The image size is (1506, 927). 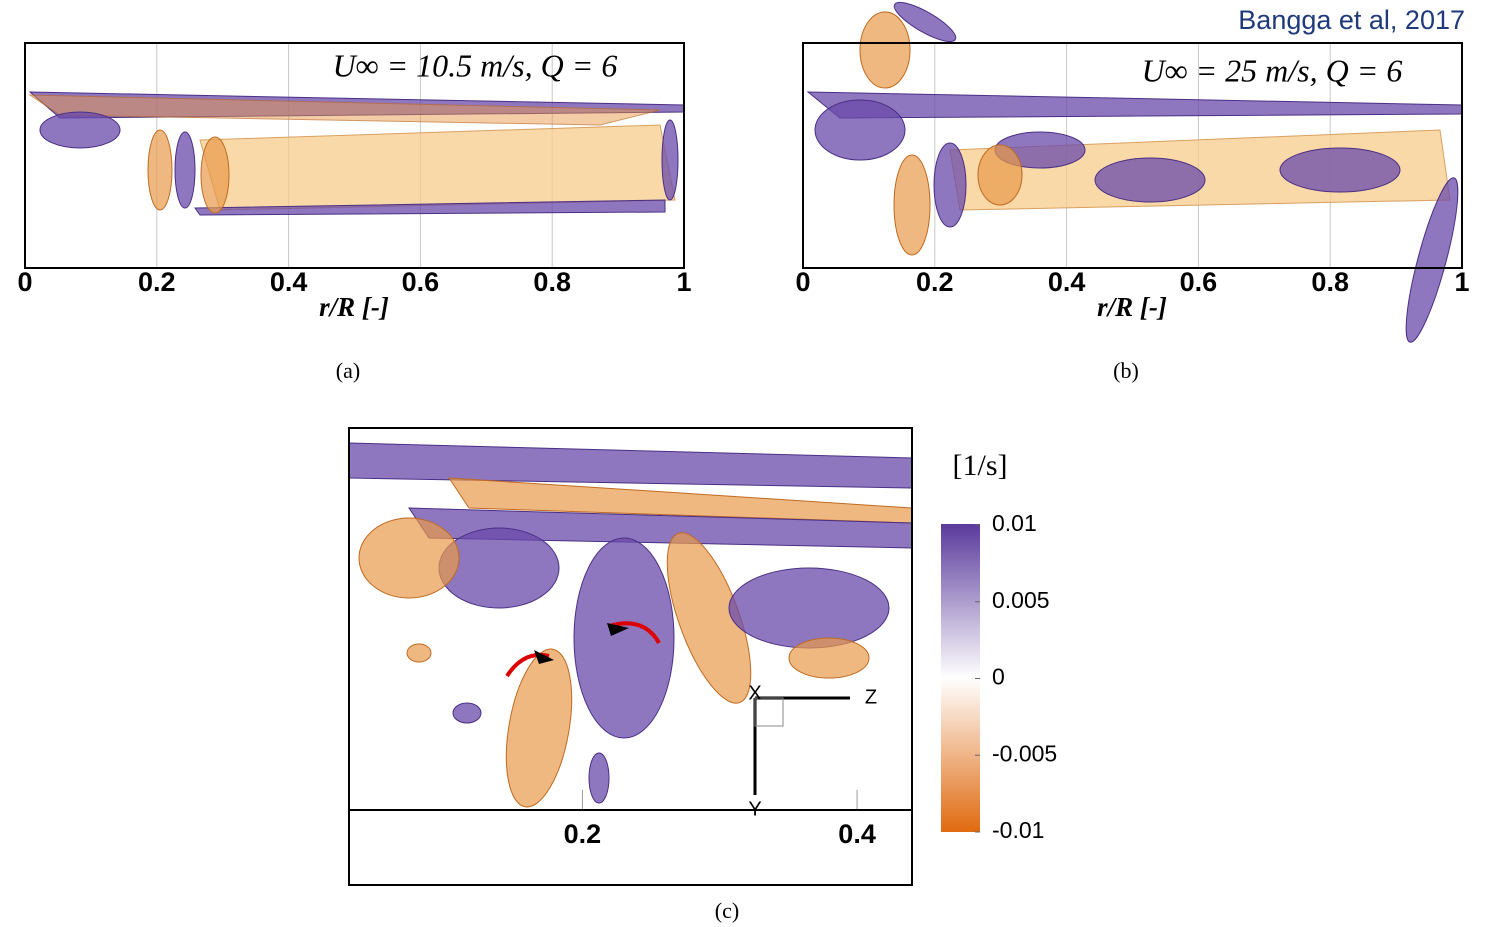 I want to click on colorbar-tick-label: 0, so click(x=998, y=677).